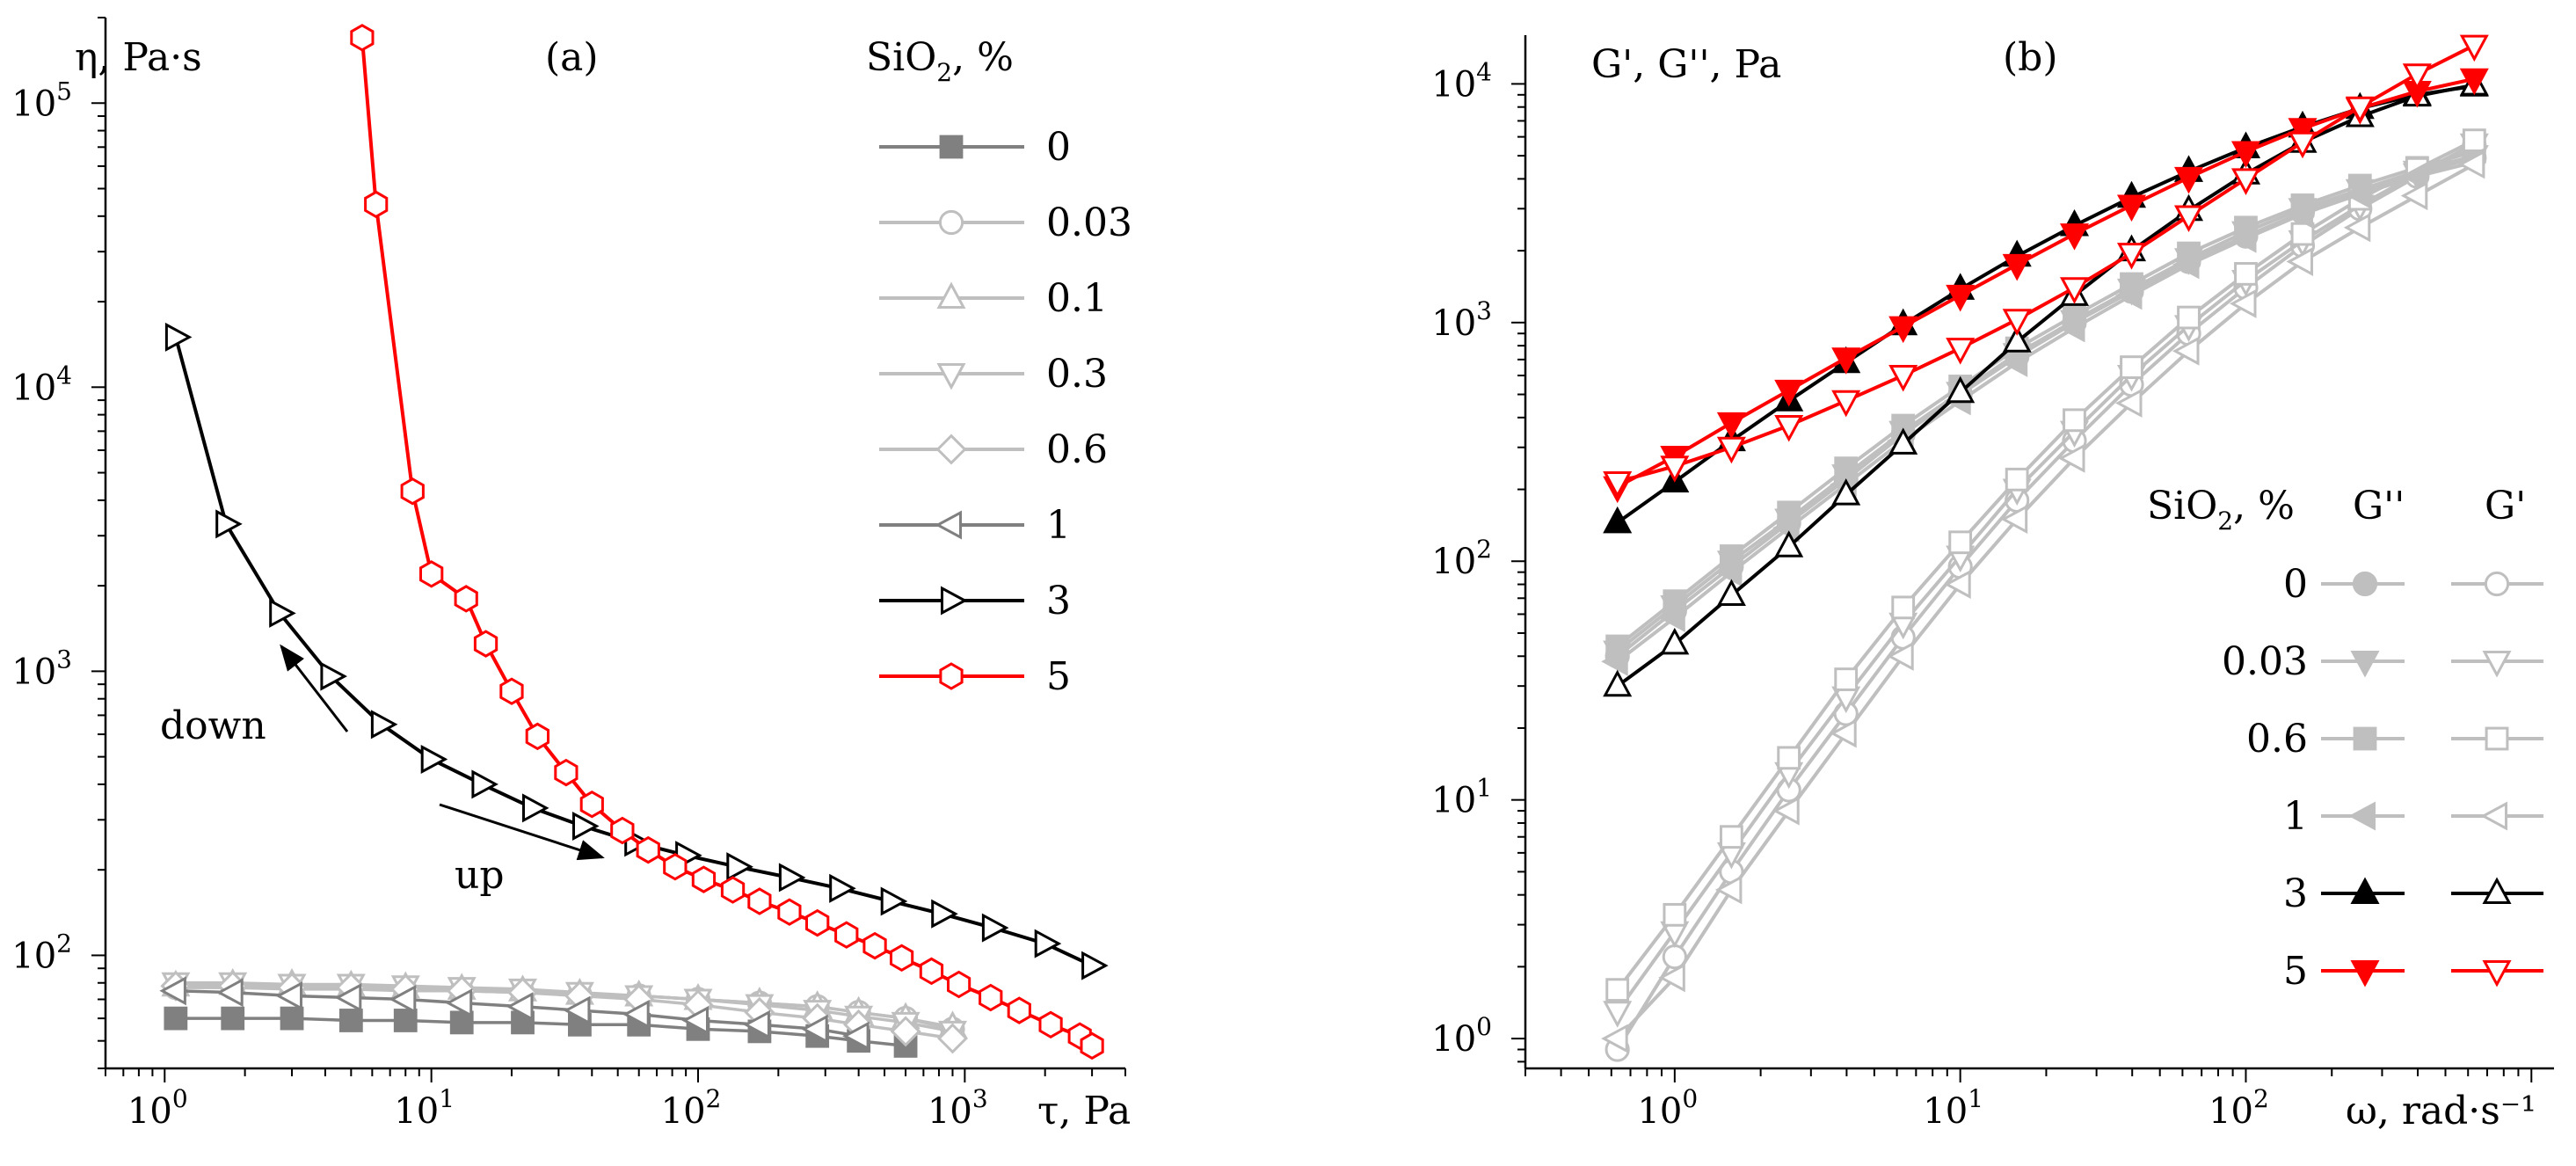  Describe the element at coordinates (951, 147) in the screenshot. I see `panel-a-legend-marker` at that location.